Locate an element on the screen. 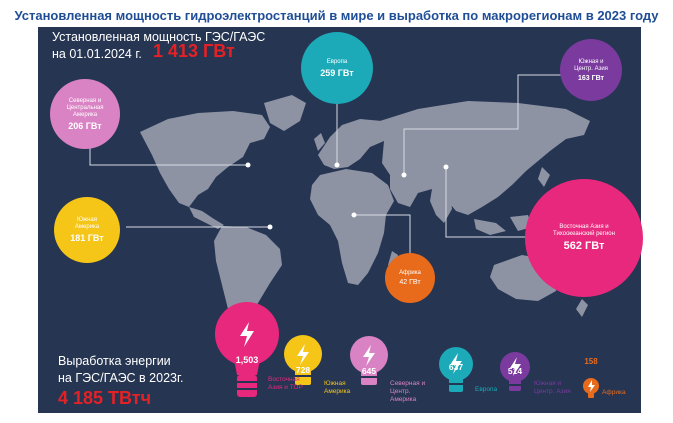 This screenshot has height=423, width=673. region-name: Европа is located at coordinates (337, 61).